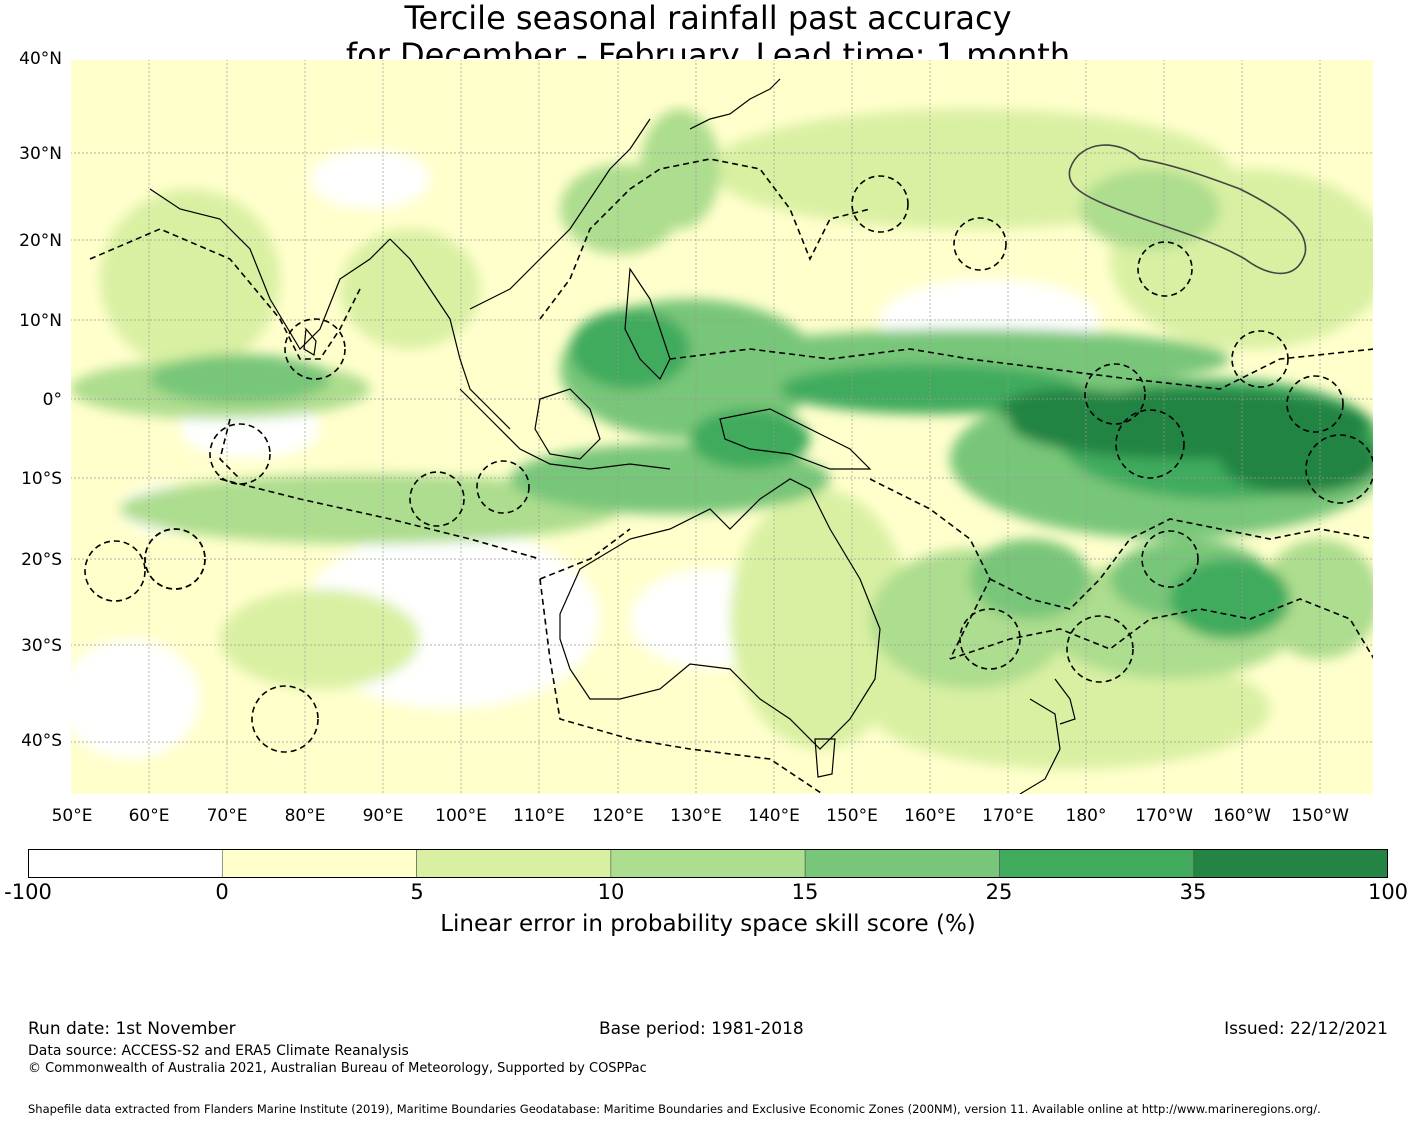 Image resolution: width=1416 pixels, height=1125 pixels. What do you see at coordinates (383, 816) in the screenshot?
I see `lon-label-90e: 90°E` at bounding box center [383, 816].